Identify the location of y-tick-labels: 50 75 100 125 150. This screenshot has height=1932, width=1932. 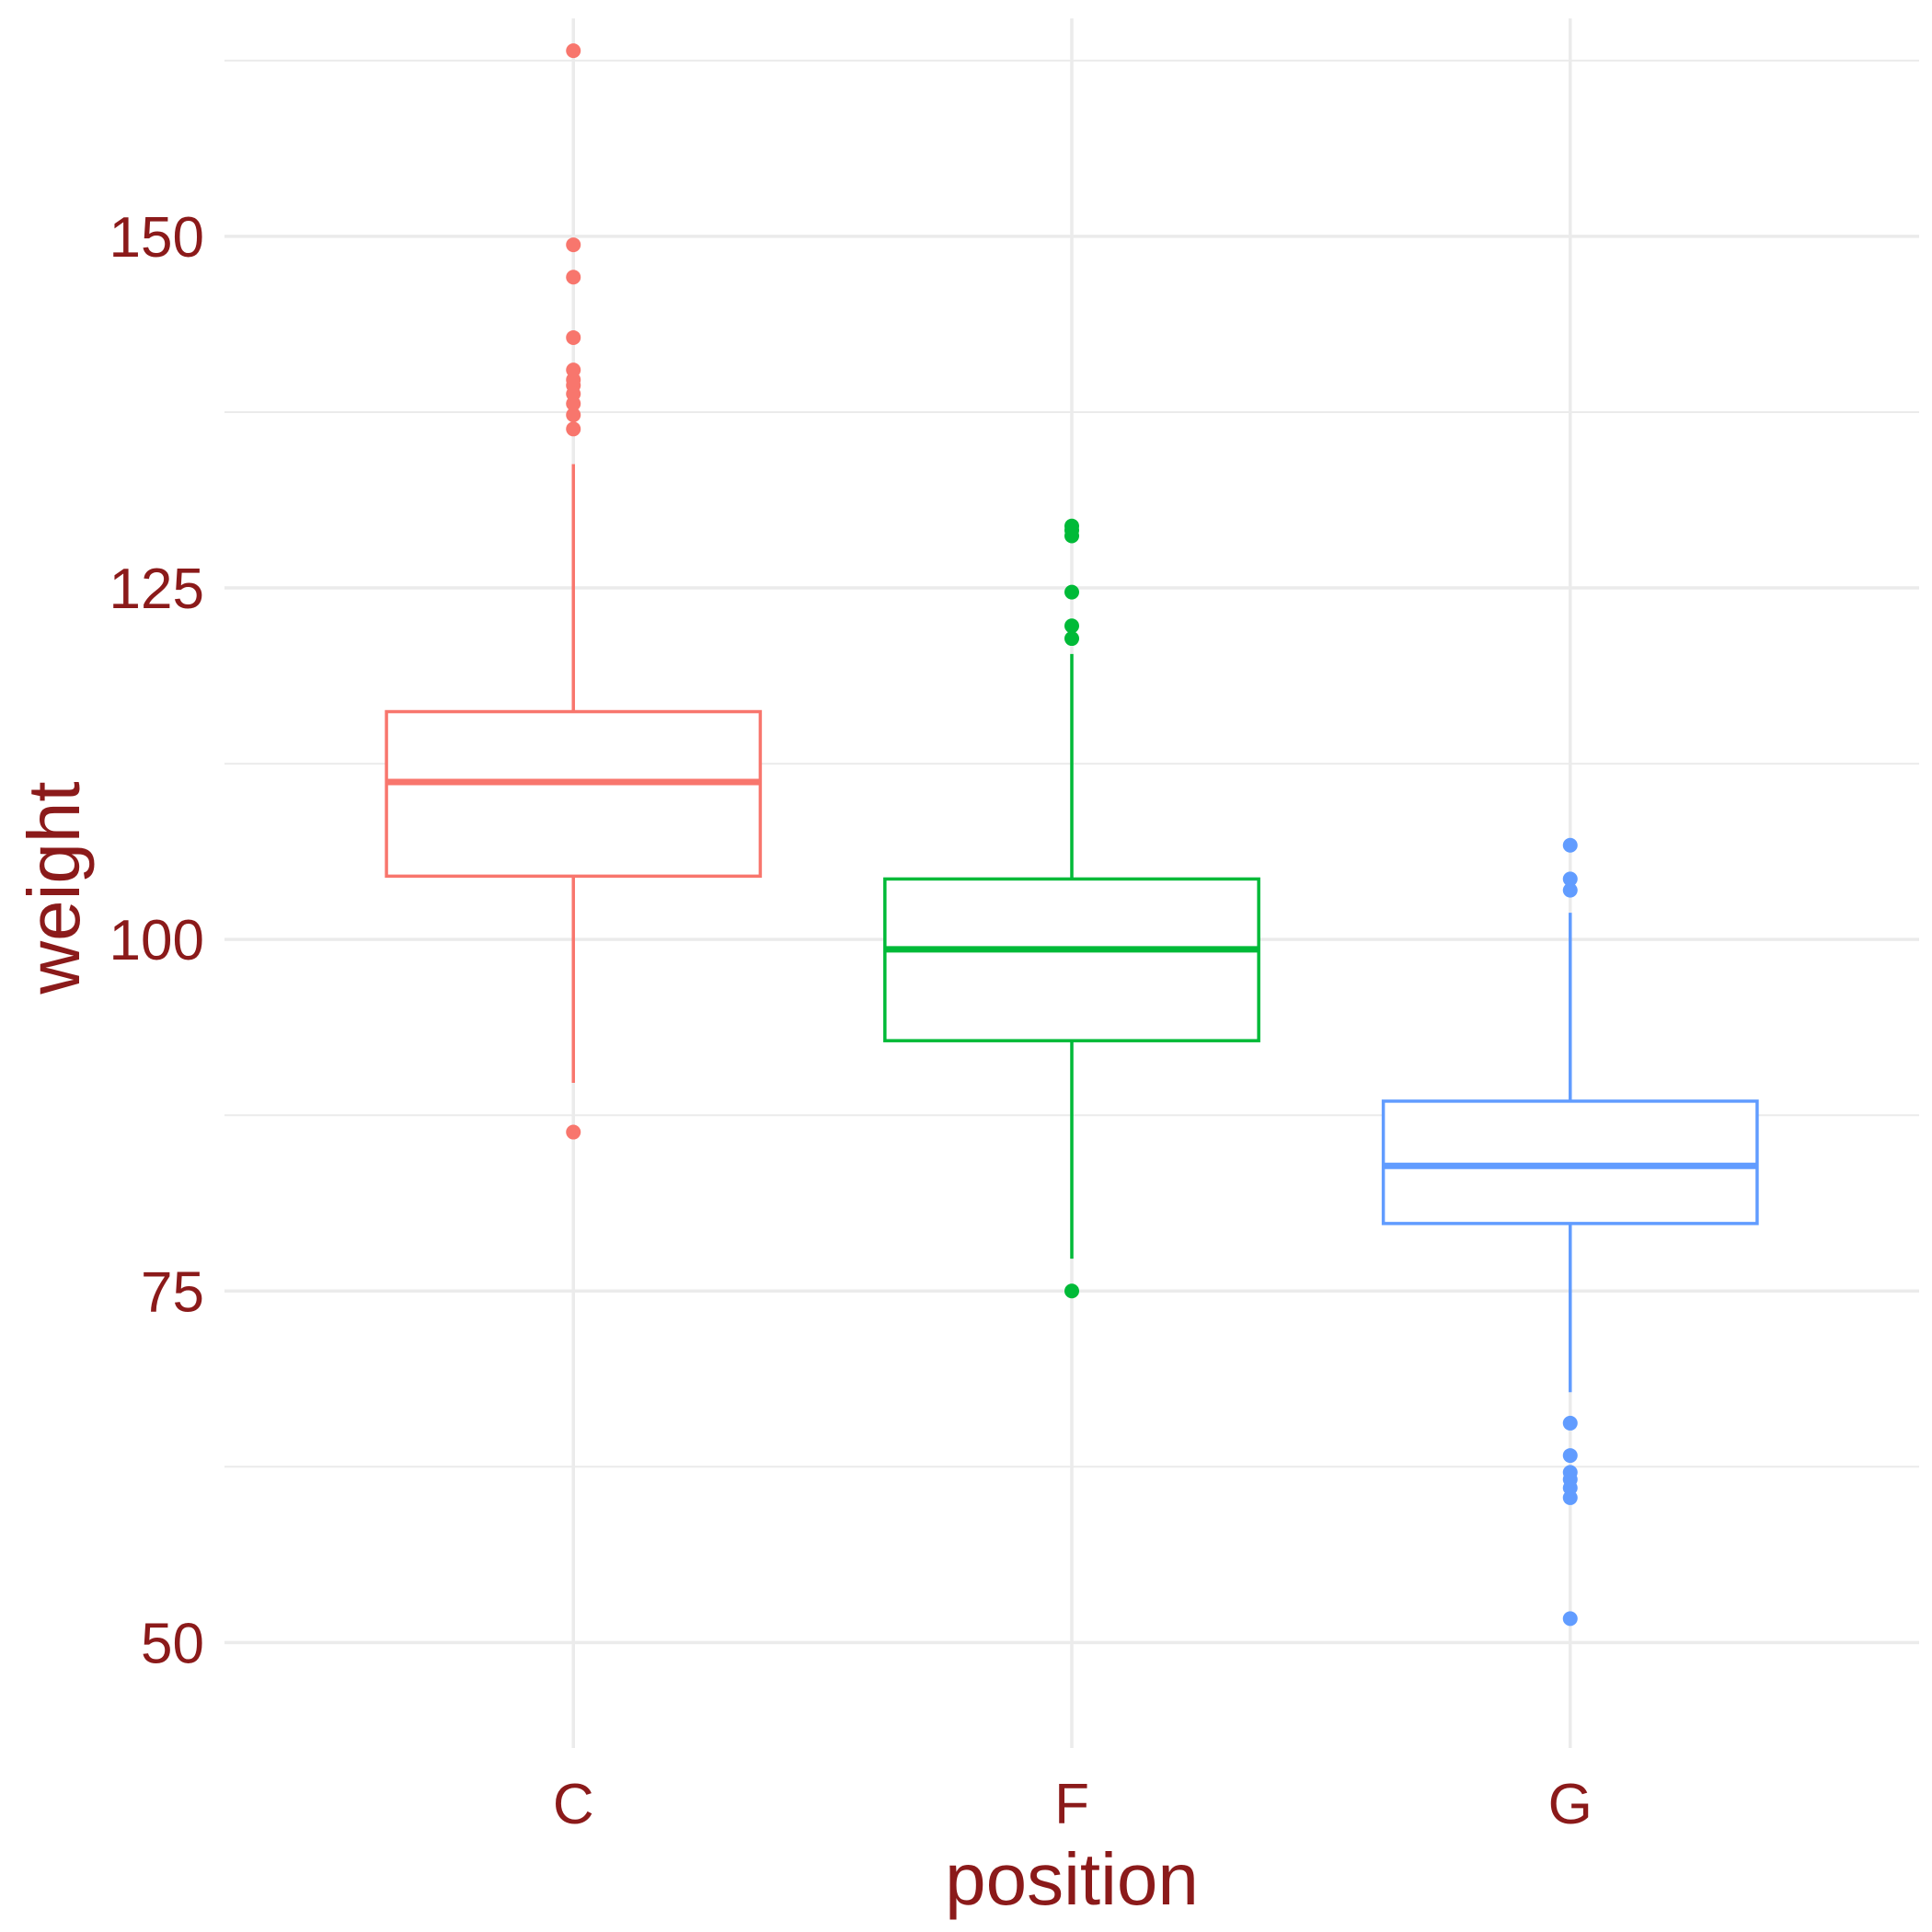
(156, 940).